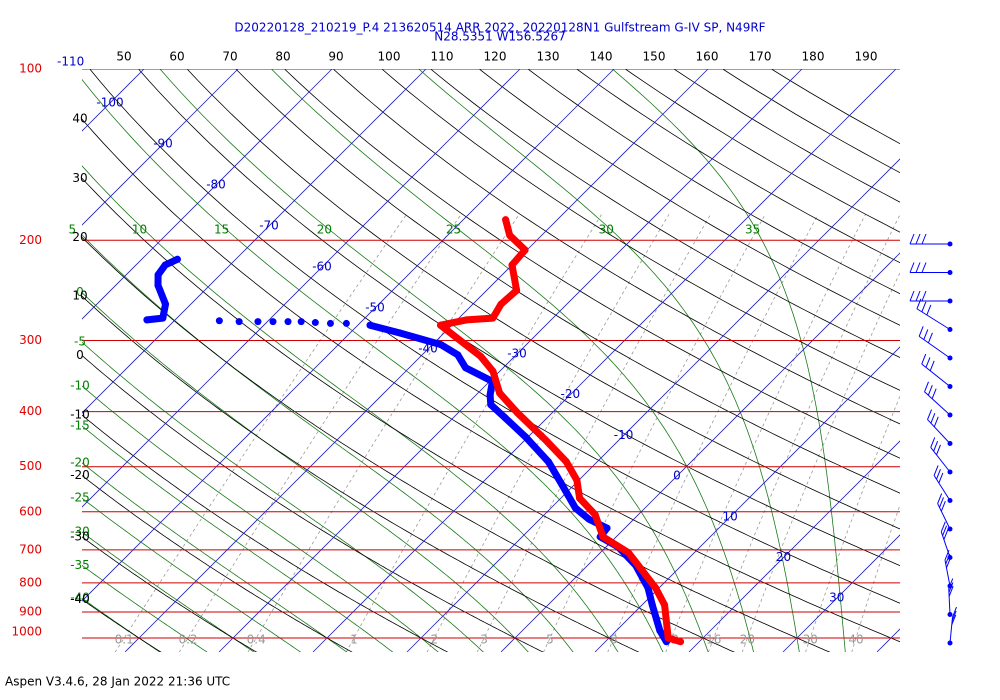 This screenshot has height=700, width=1000. What do you see at coordinates (80, 498) in the screenshot?
I see `moist-adiabat-label: -25` at bounding box center [80, 498].